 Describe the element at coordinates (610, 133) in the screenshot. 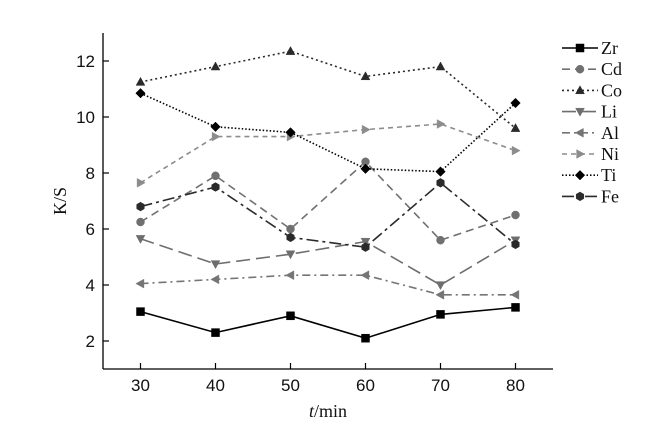

I see `legend-label: Al` at that location.